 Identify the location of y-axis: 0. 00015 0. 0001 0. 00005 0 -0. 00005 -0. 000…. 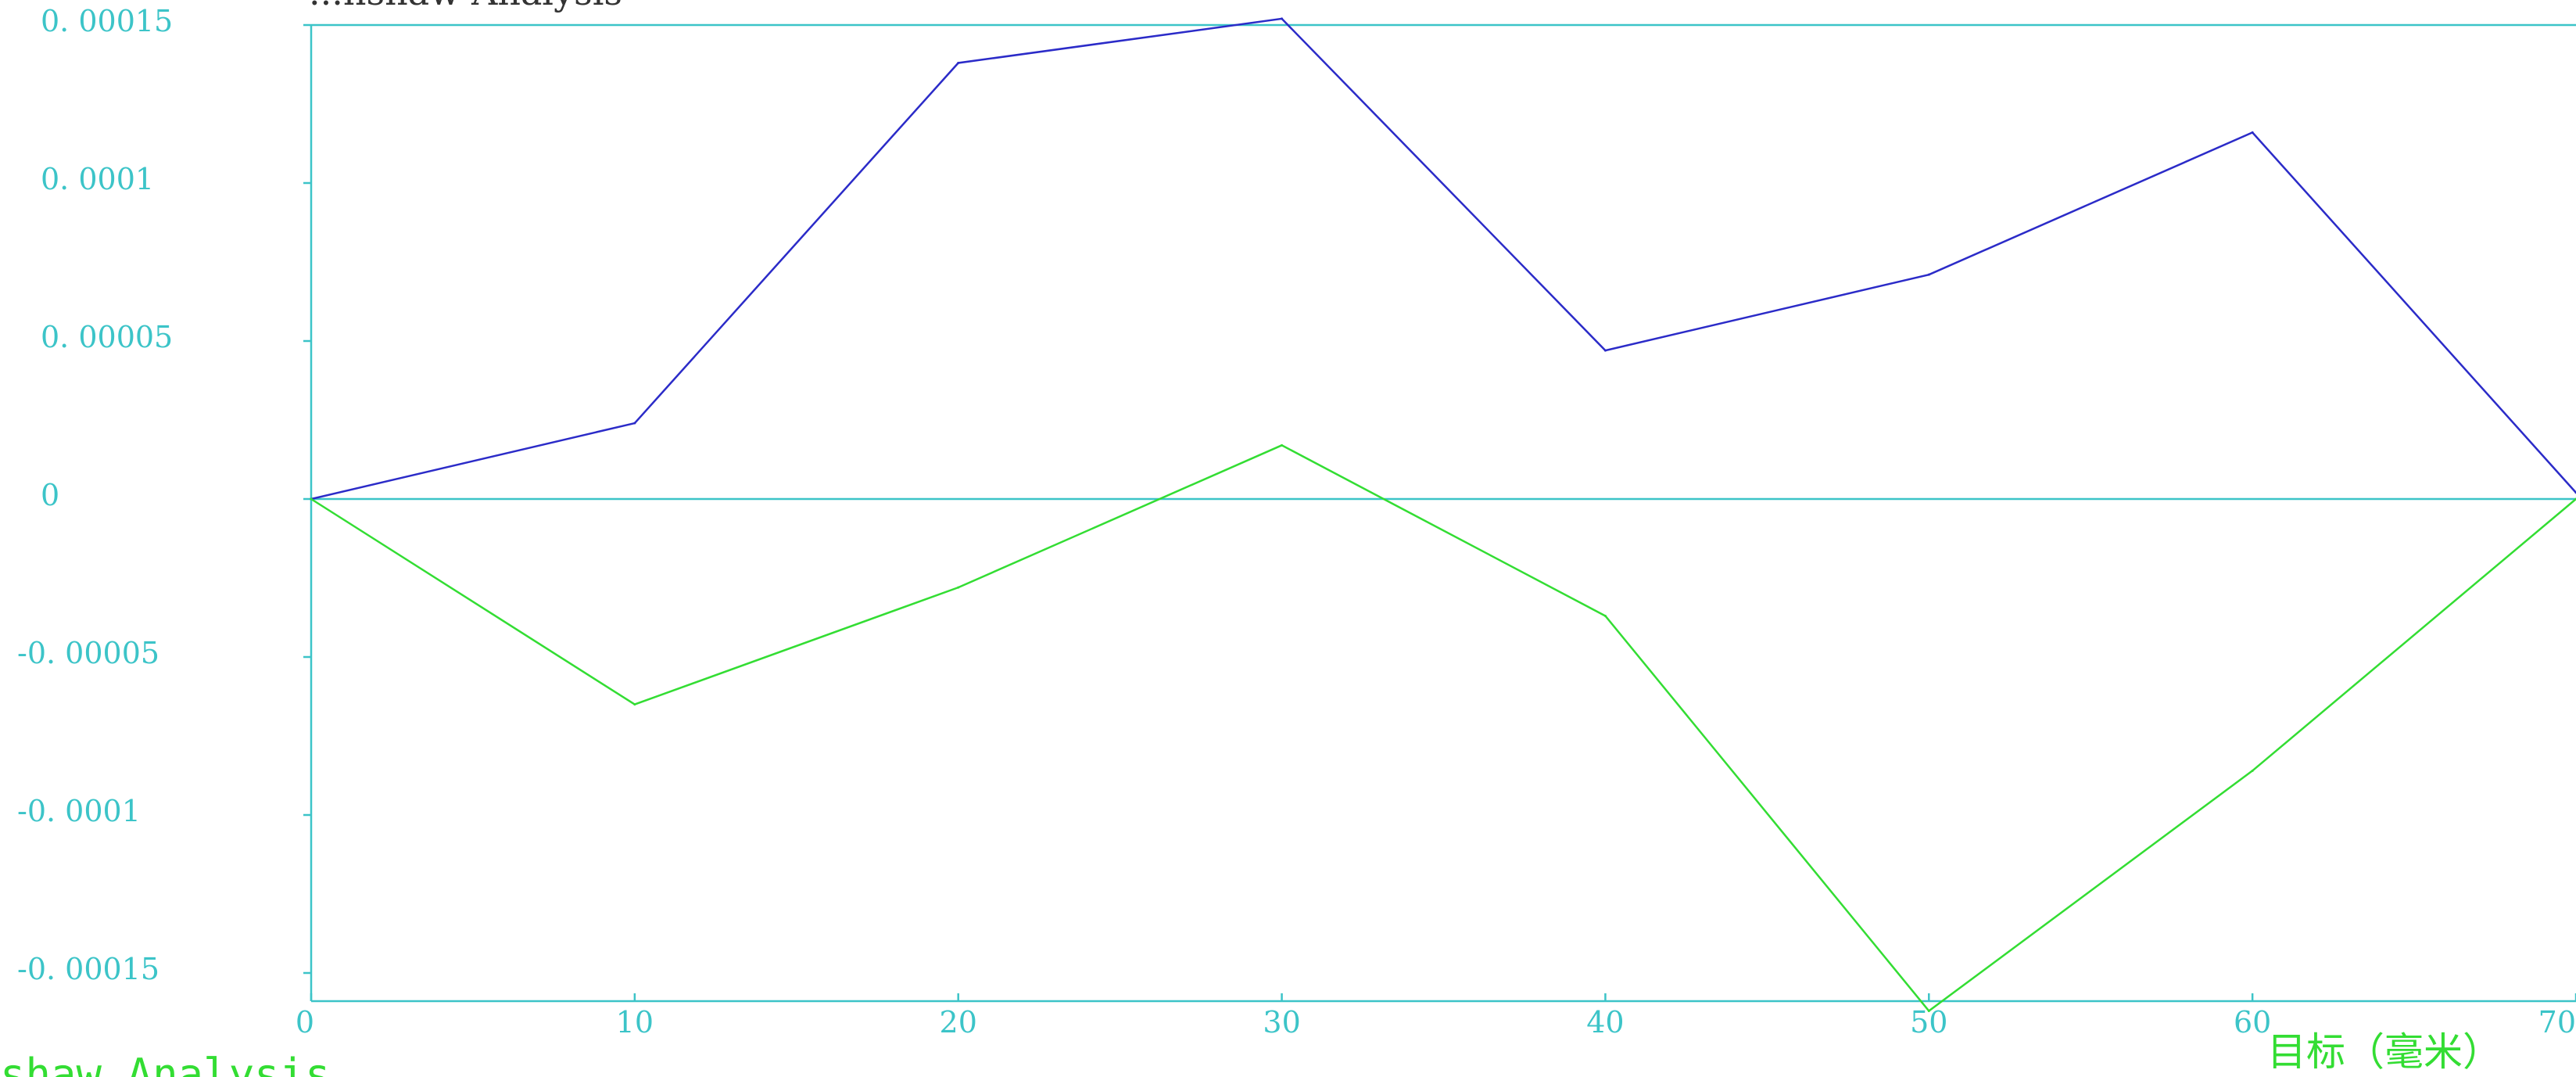
(164, 495).